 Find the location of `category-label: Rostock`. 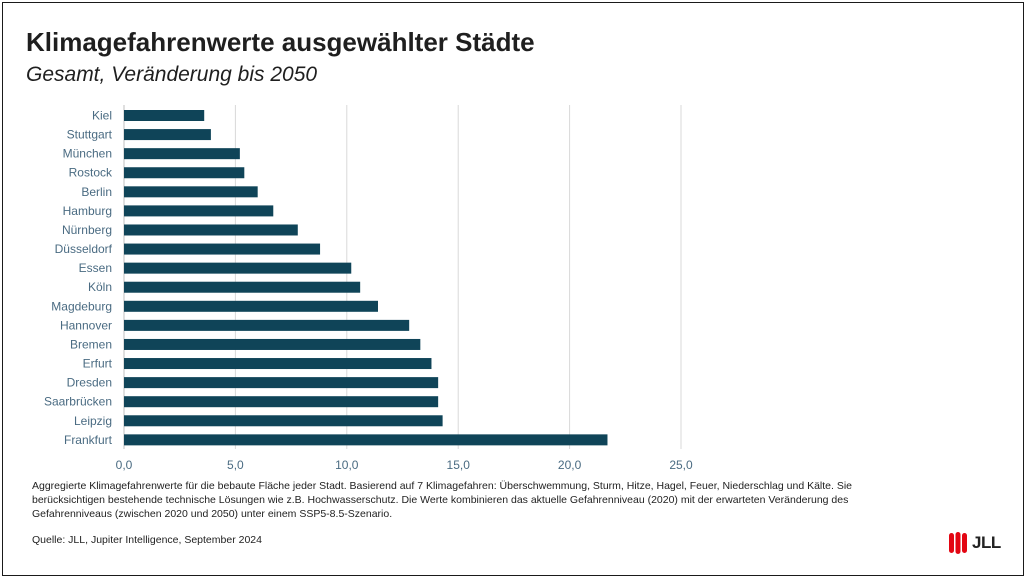

category-label: Rostock is located at coordinates (91, 173).